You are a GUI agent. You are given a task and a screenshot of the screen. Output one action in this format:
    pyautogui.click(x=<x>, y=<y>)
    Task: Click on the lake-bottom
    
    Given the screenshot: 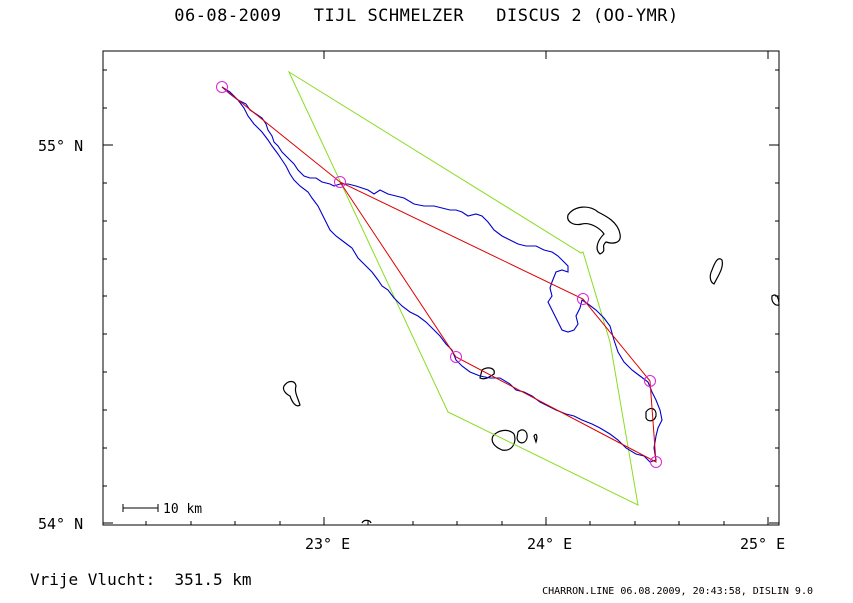 What is the action you would take?
    pyautogui.click(x=366, y=521)
    